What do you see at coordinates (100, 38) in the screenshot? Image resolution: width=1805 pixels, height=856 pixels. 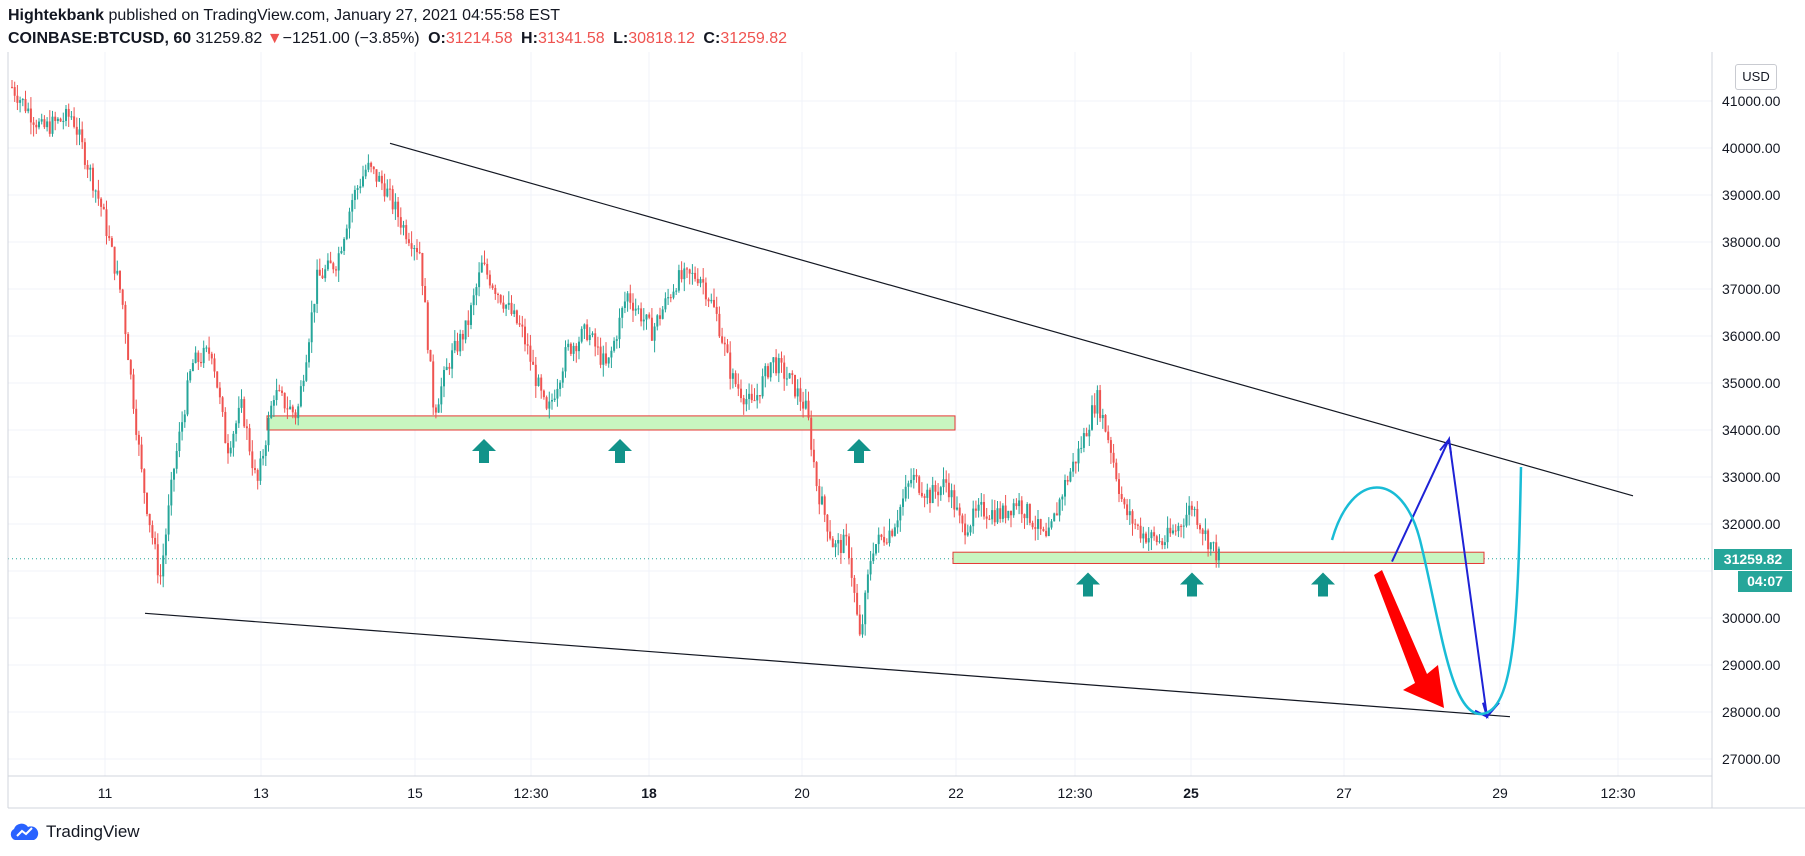 I see `symbol-name: COINBASE:BTCUSD, 60` at bounding box center [100, 38].